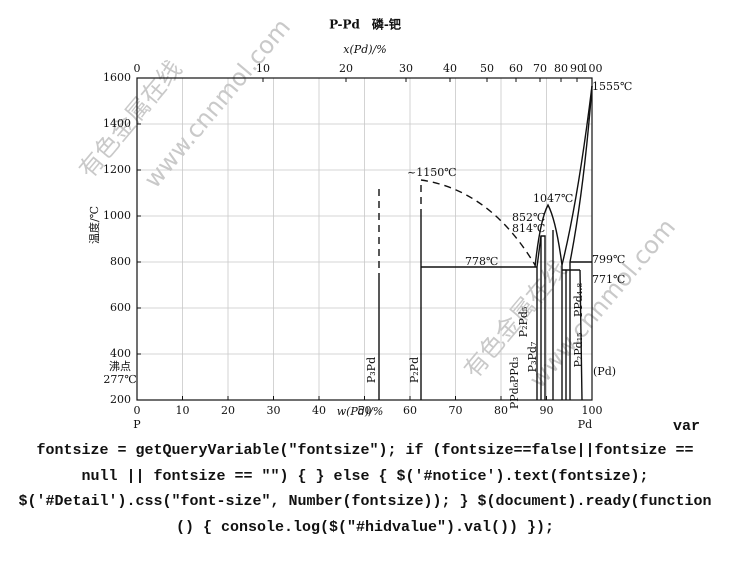  I want to click on phase-label: PPd₄.₈, so click(578, 299).